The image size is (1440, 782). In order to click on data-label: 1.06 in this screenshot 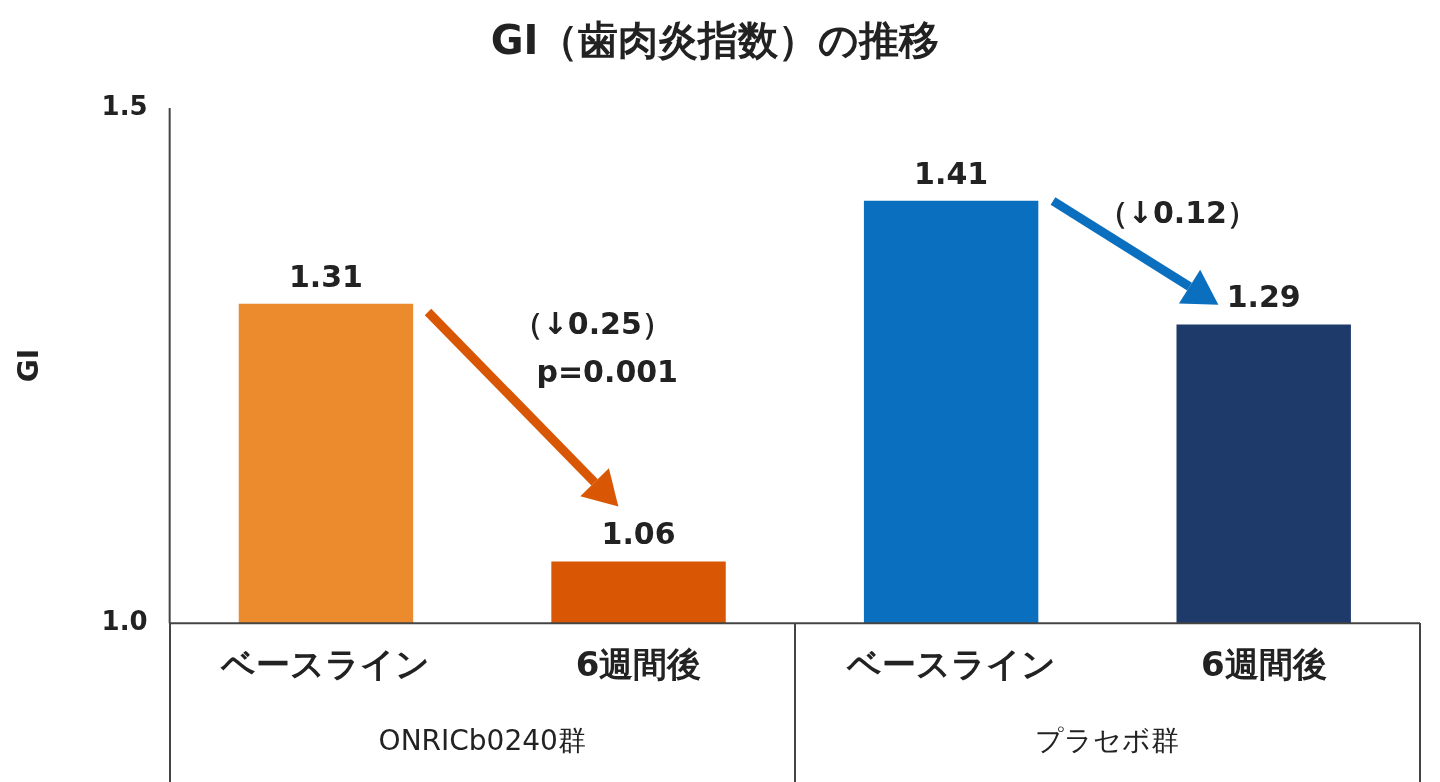, I will do `click(638, 534)`.